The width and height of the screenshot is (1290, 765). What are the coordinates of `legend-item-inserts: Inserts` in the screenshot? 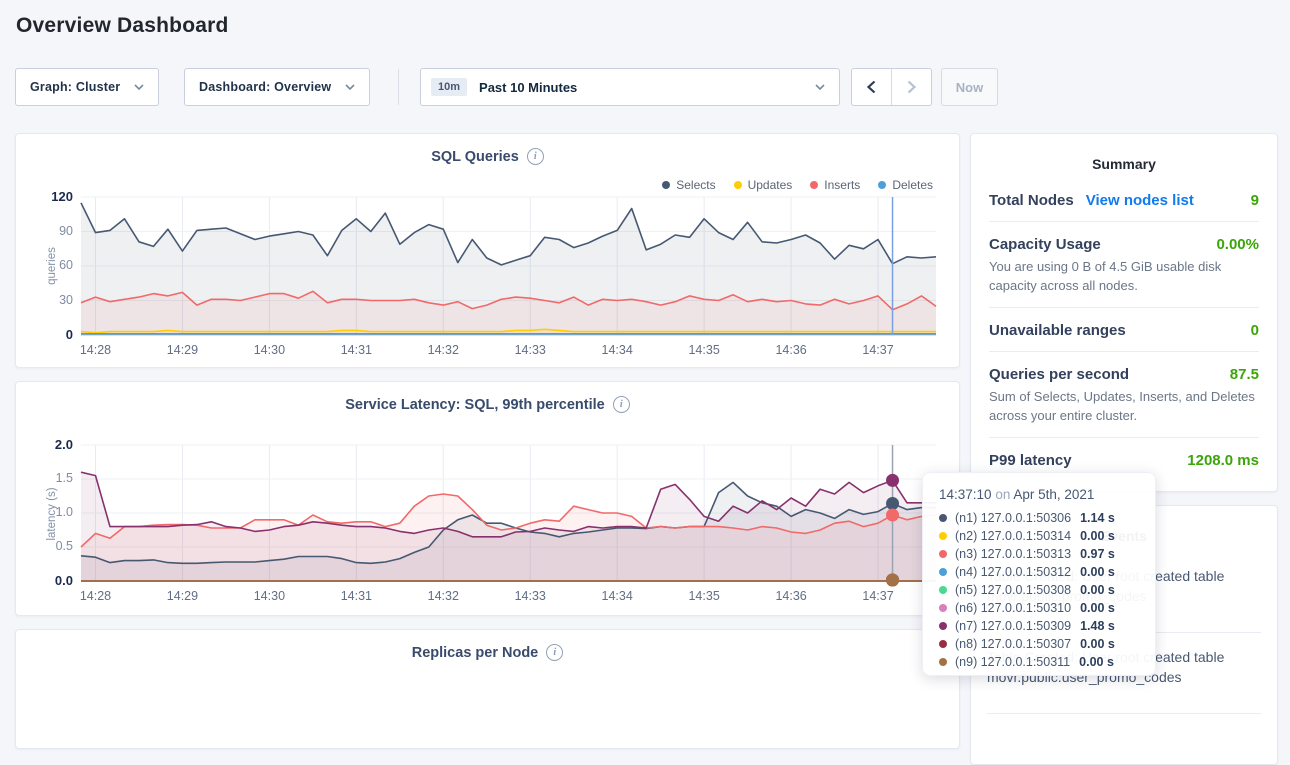 It's located at (835, 185).